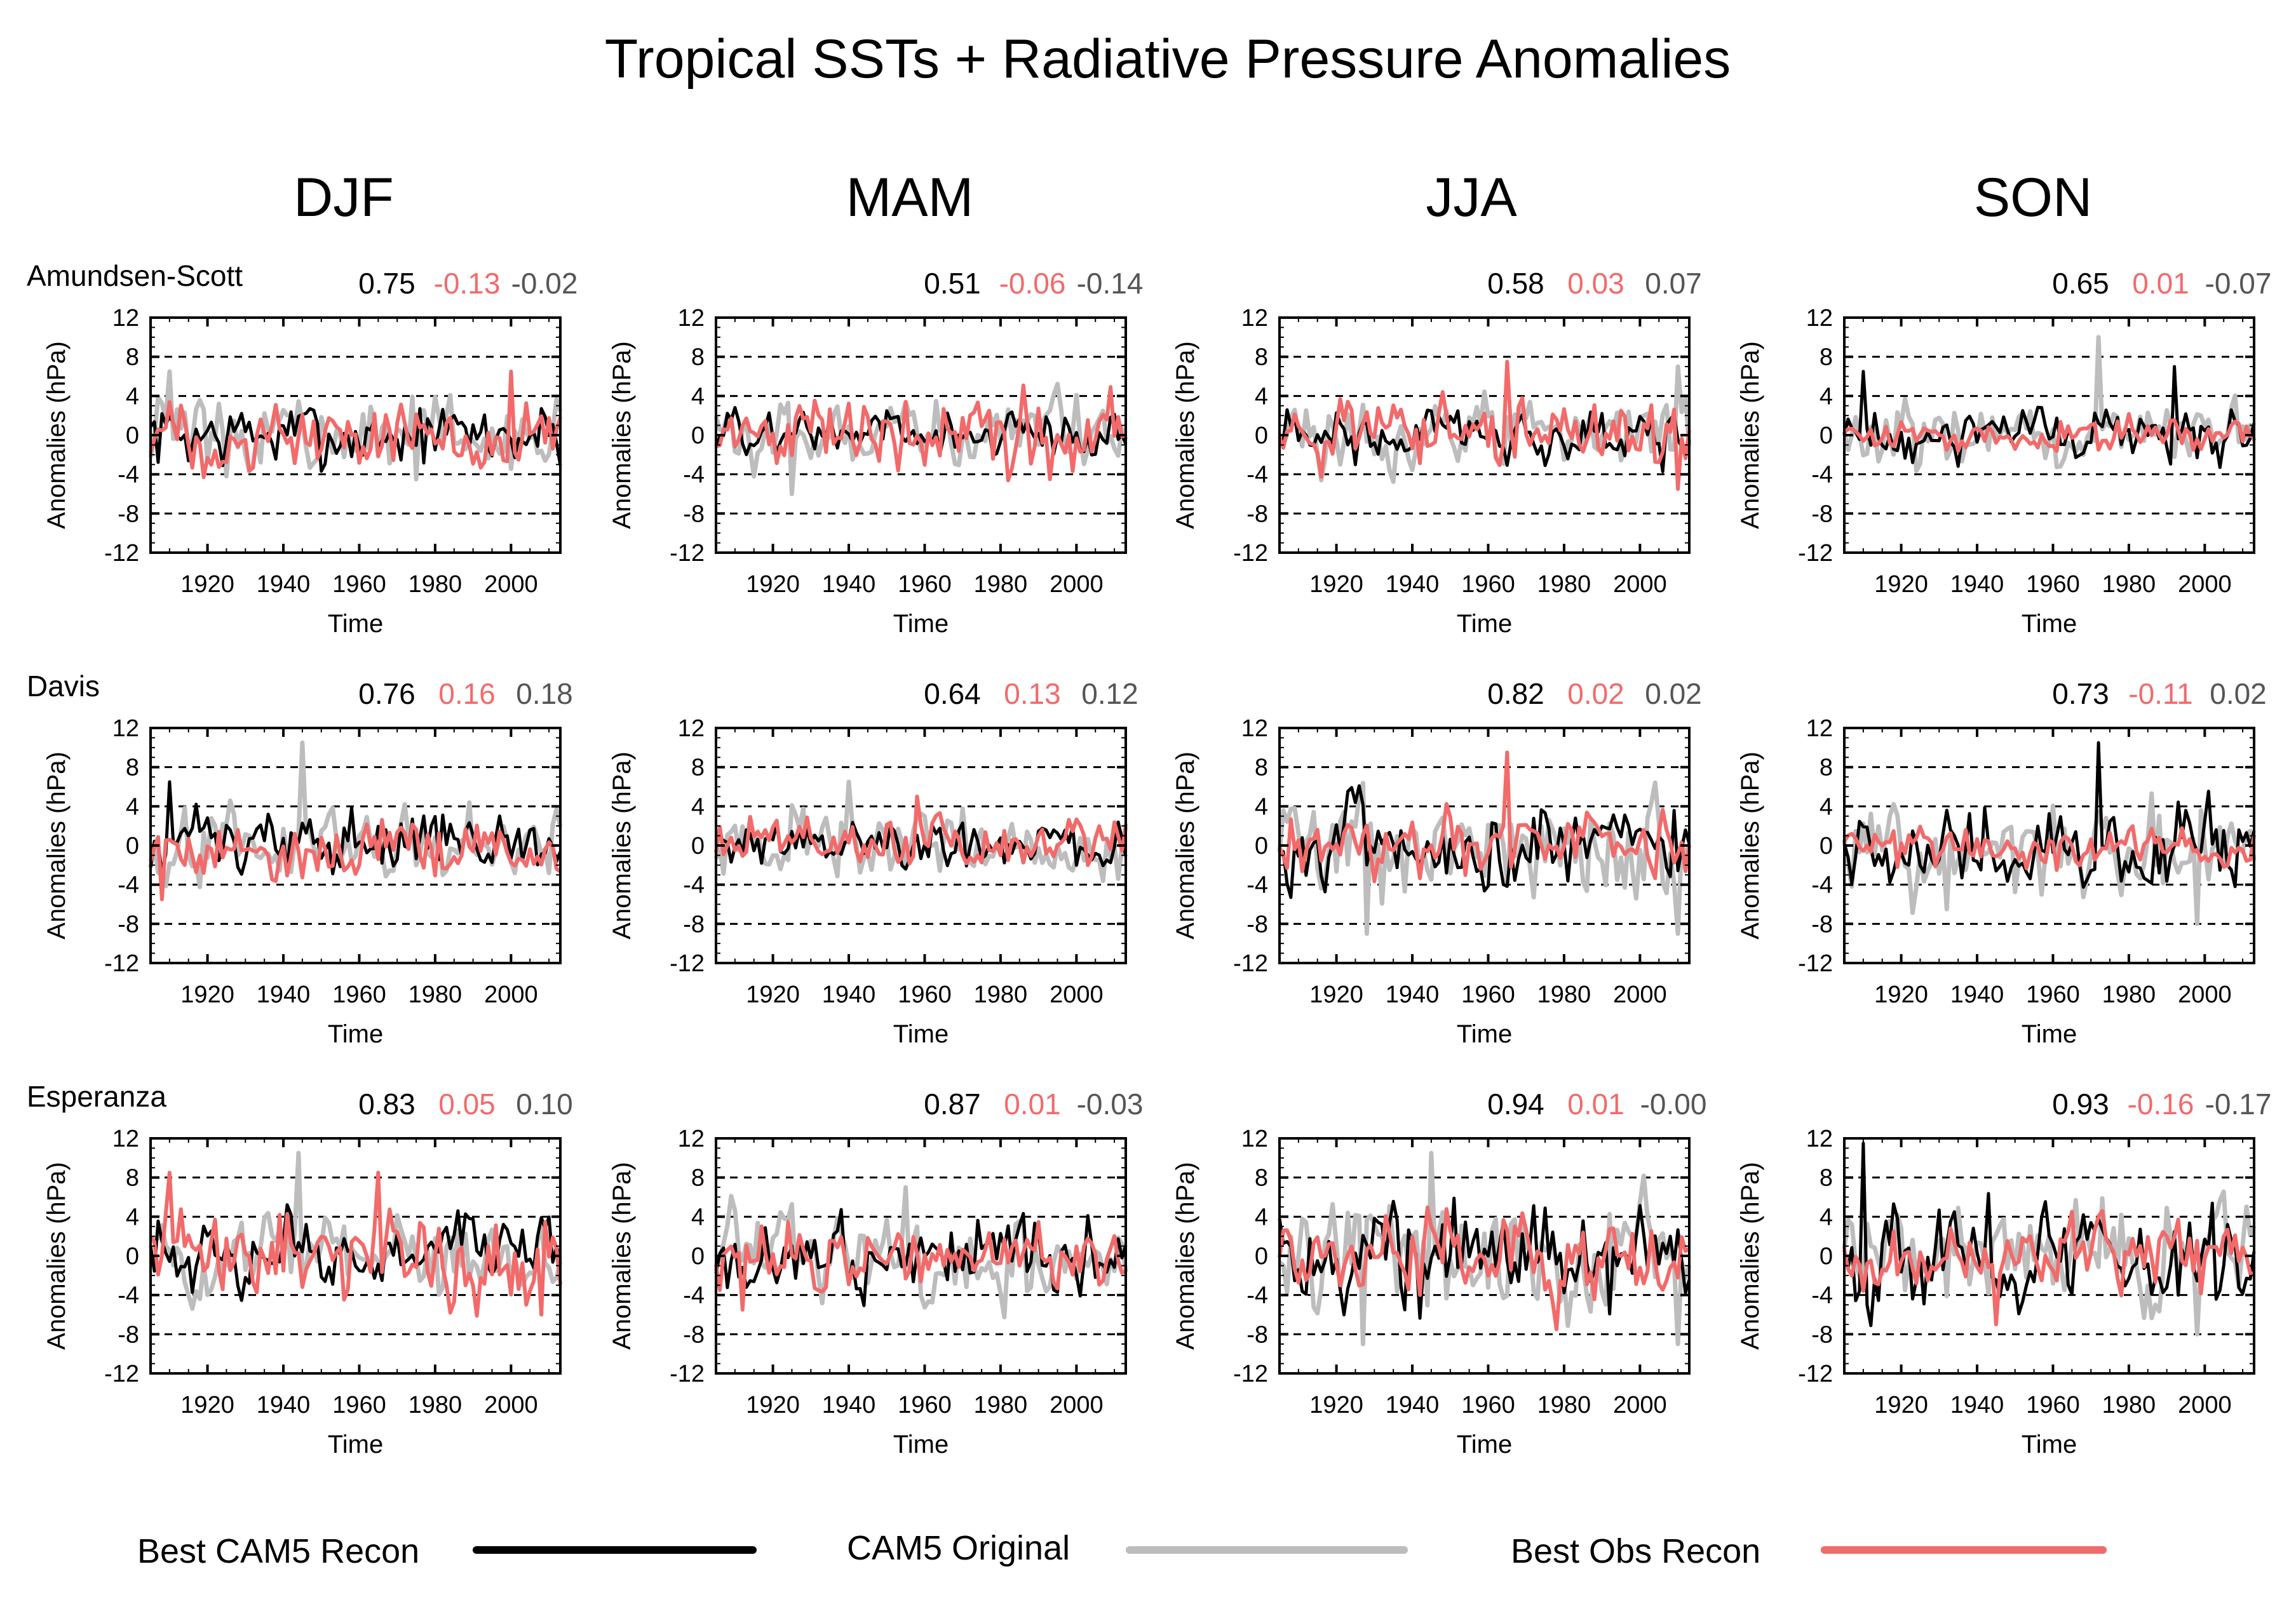 The height and width of the screenshot is (1597, 2296). What do you see at coordinates (1471, 198) in the screenshot?
I see `season-header-jja: JJA` at bounding box center [1471, 198].